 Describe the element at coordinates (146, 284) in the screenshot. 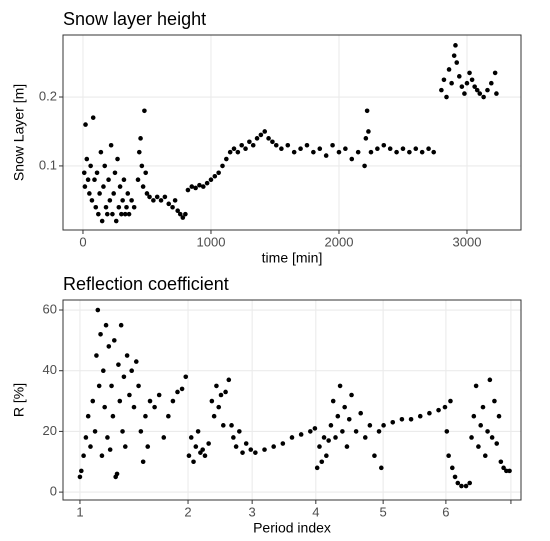

I see `chart-title: Reflection coefficient` at that location.